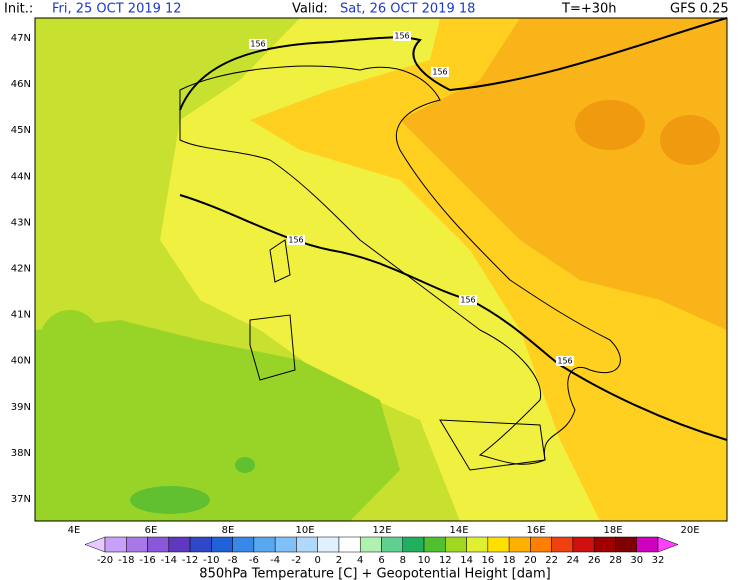 The image size is (751, 580). Describe the element at coordinates (403, 560) in the screenshot. I see `legend-tick-label: 8` at that location.